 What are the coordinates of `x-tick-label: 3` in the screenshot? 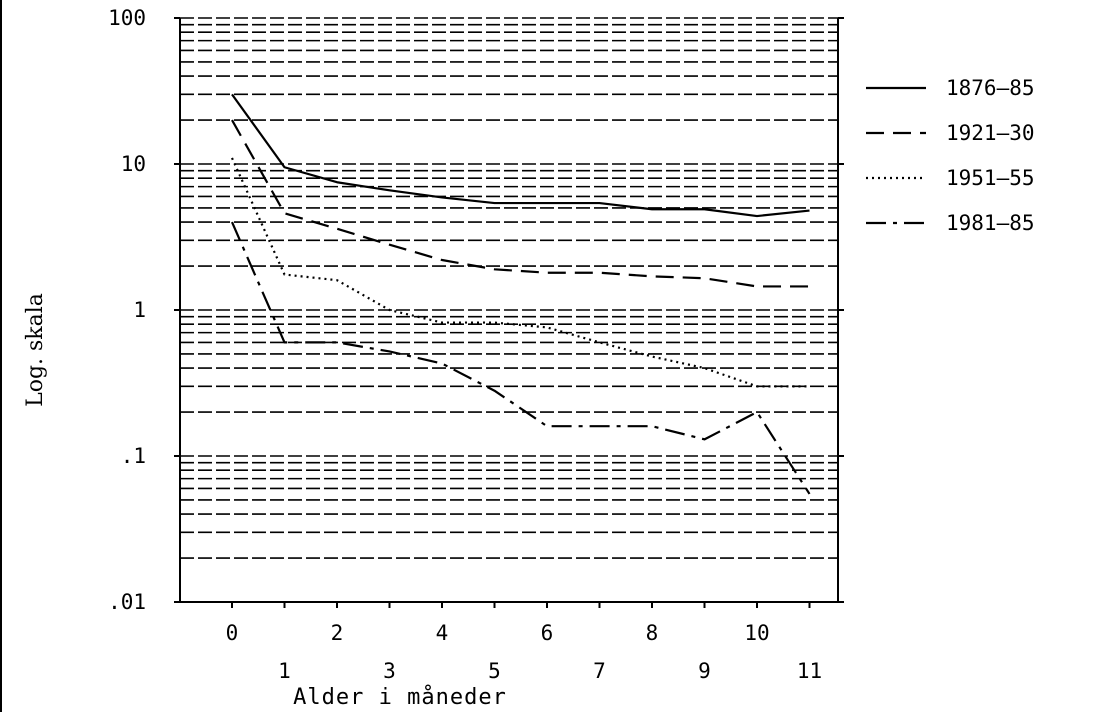 It's located at (389, 671).